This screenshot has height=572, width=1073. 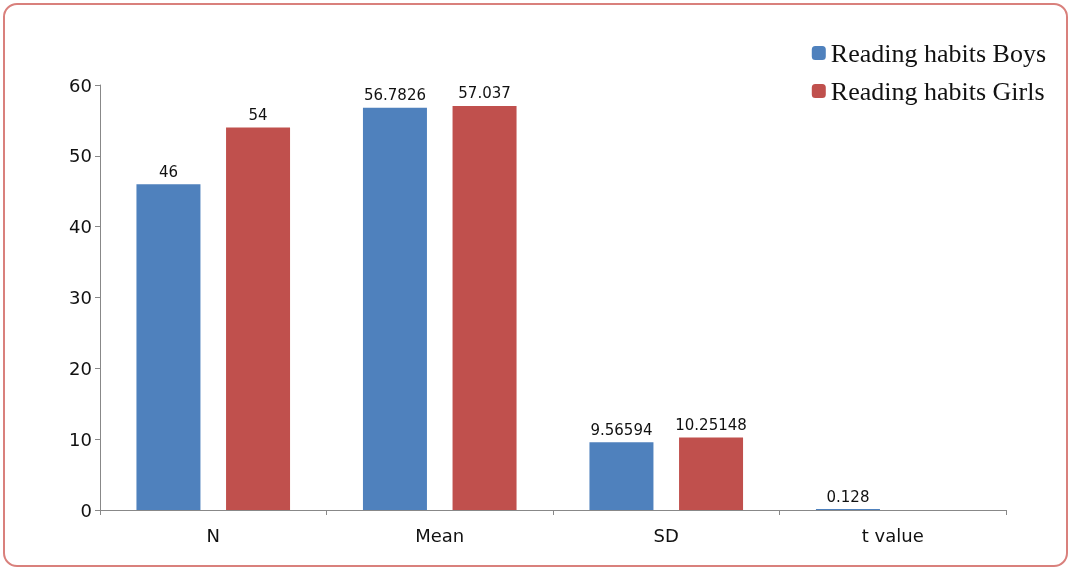 I want to click on y-tick-label: 40, so click(x=80, y=227).